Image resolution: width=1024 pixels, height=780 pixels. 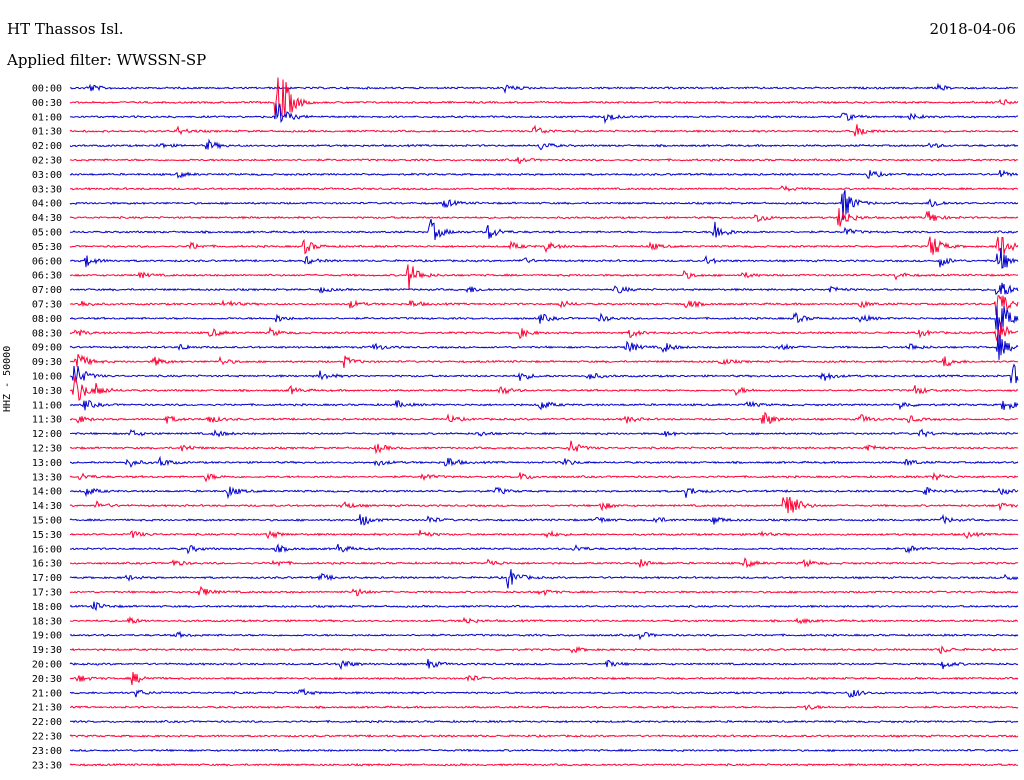 What do you see at coordinates (47, 434) in the screenshot?
I see `time-tick-label: 12:00` at bounding box center [47, 434].